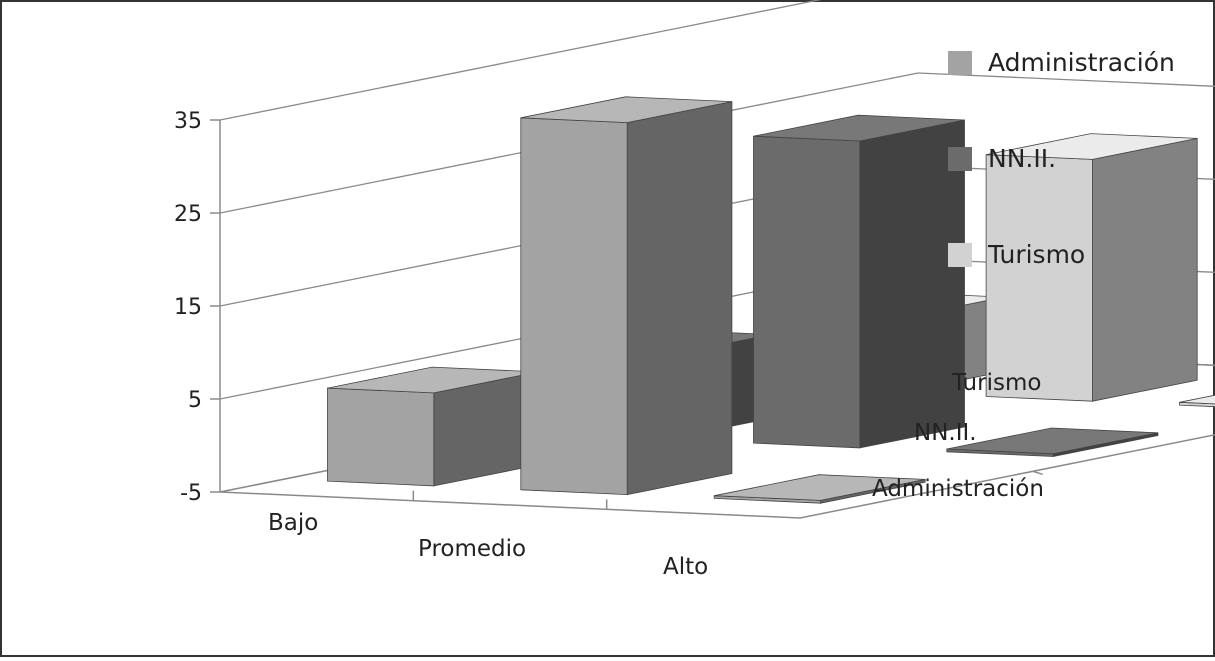 Image resolution: width=1215 pixels, height=661 pixels. Describe the element at coordinates (1022, 158) in the screenshot. I see `legend-label: NN.II.` at that location.